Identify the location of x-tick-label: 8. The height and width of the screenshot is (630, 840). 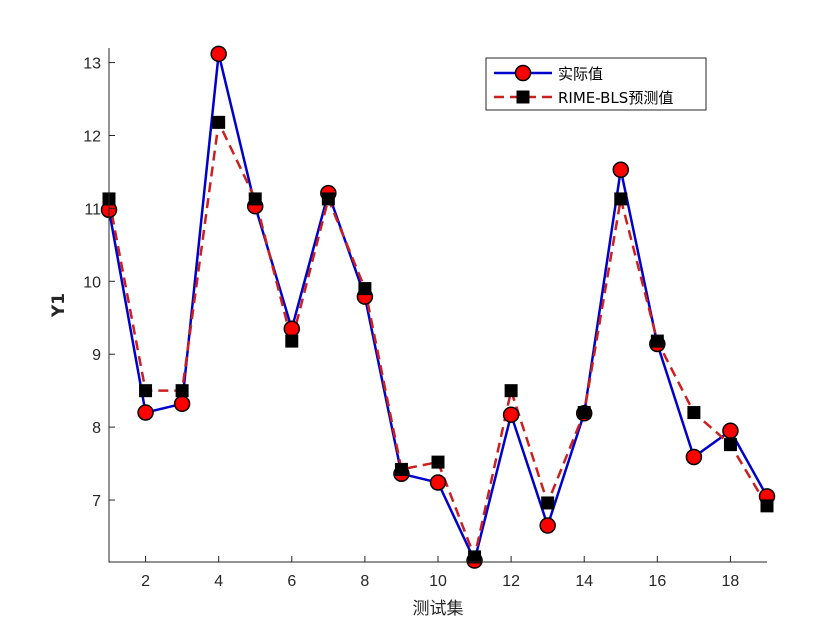
(364, 581).